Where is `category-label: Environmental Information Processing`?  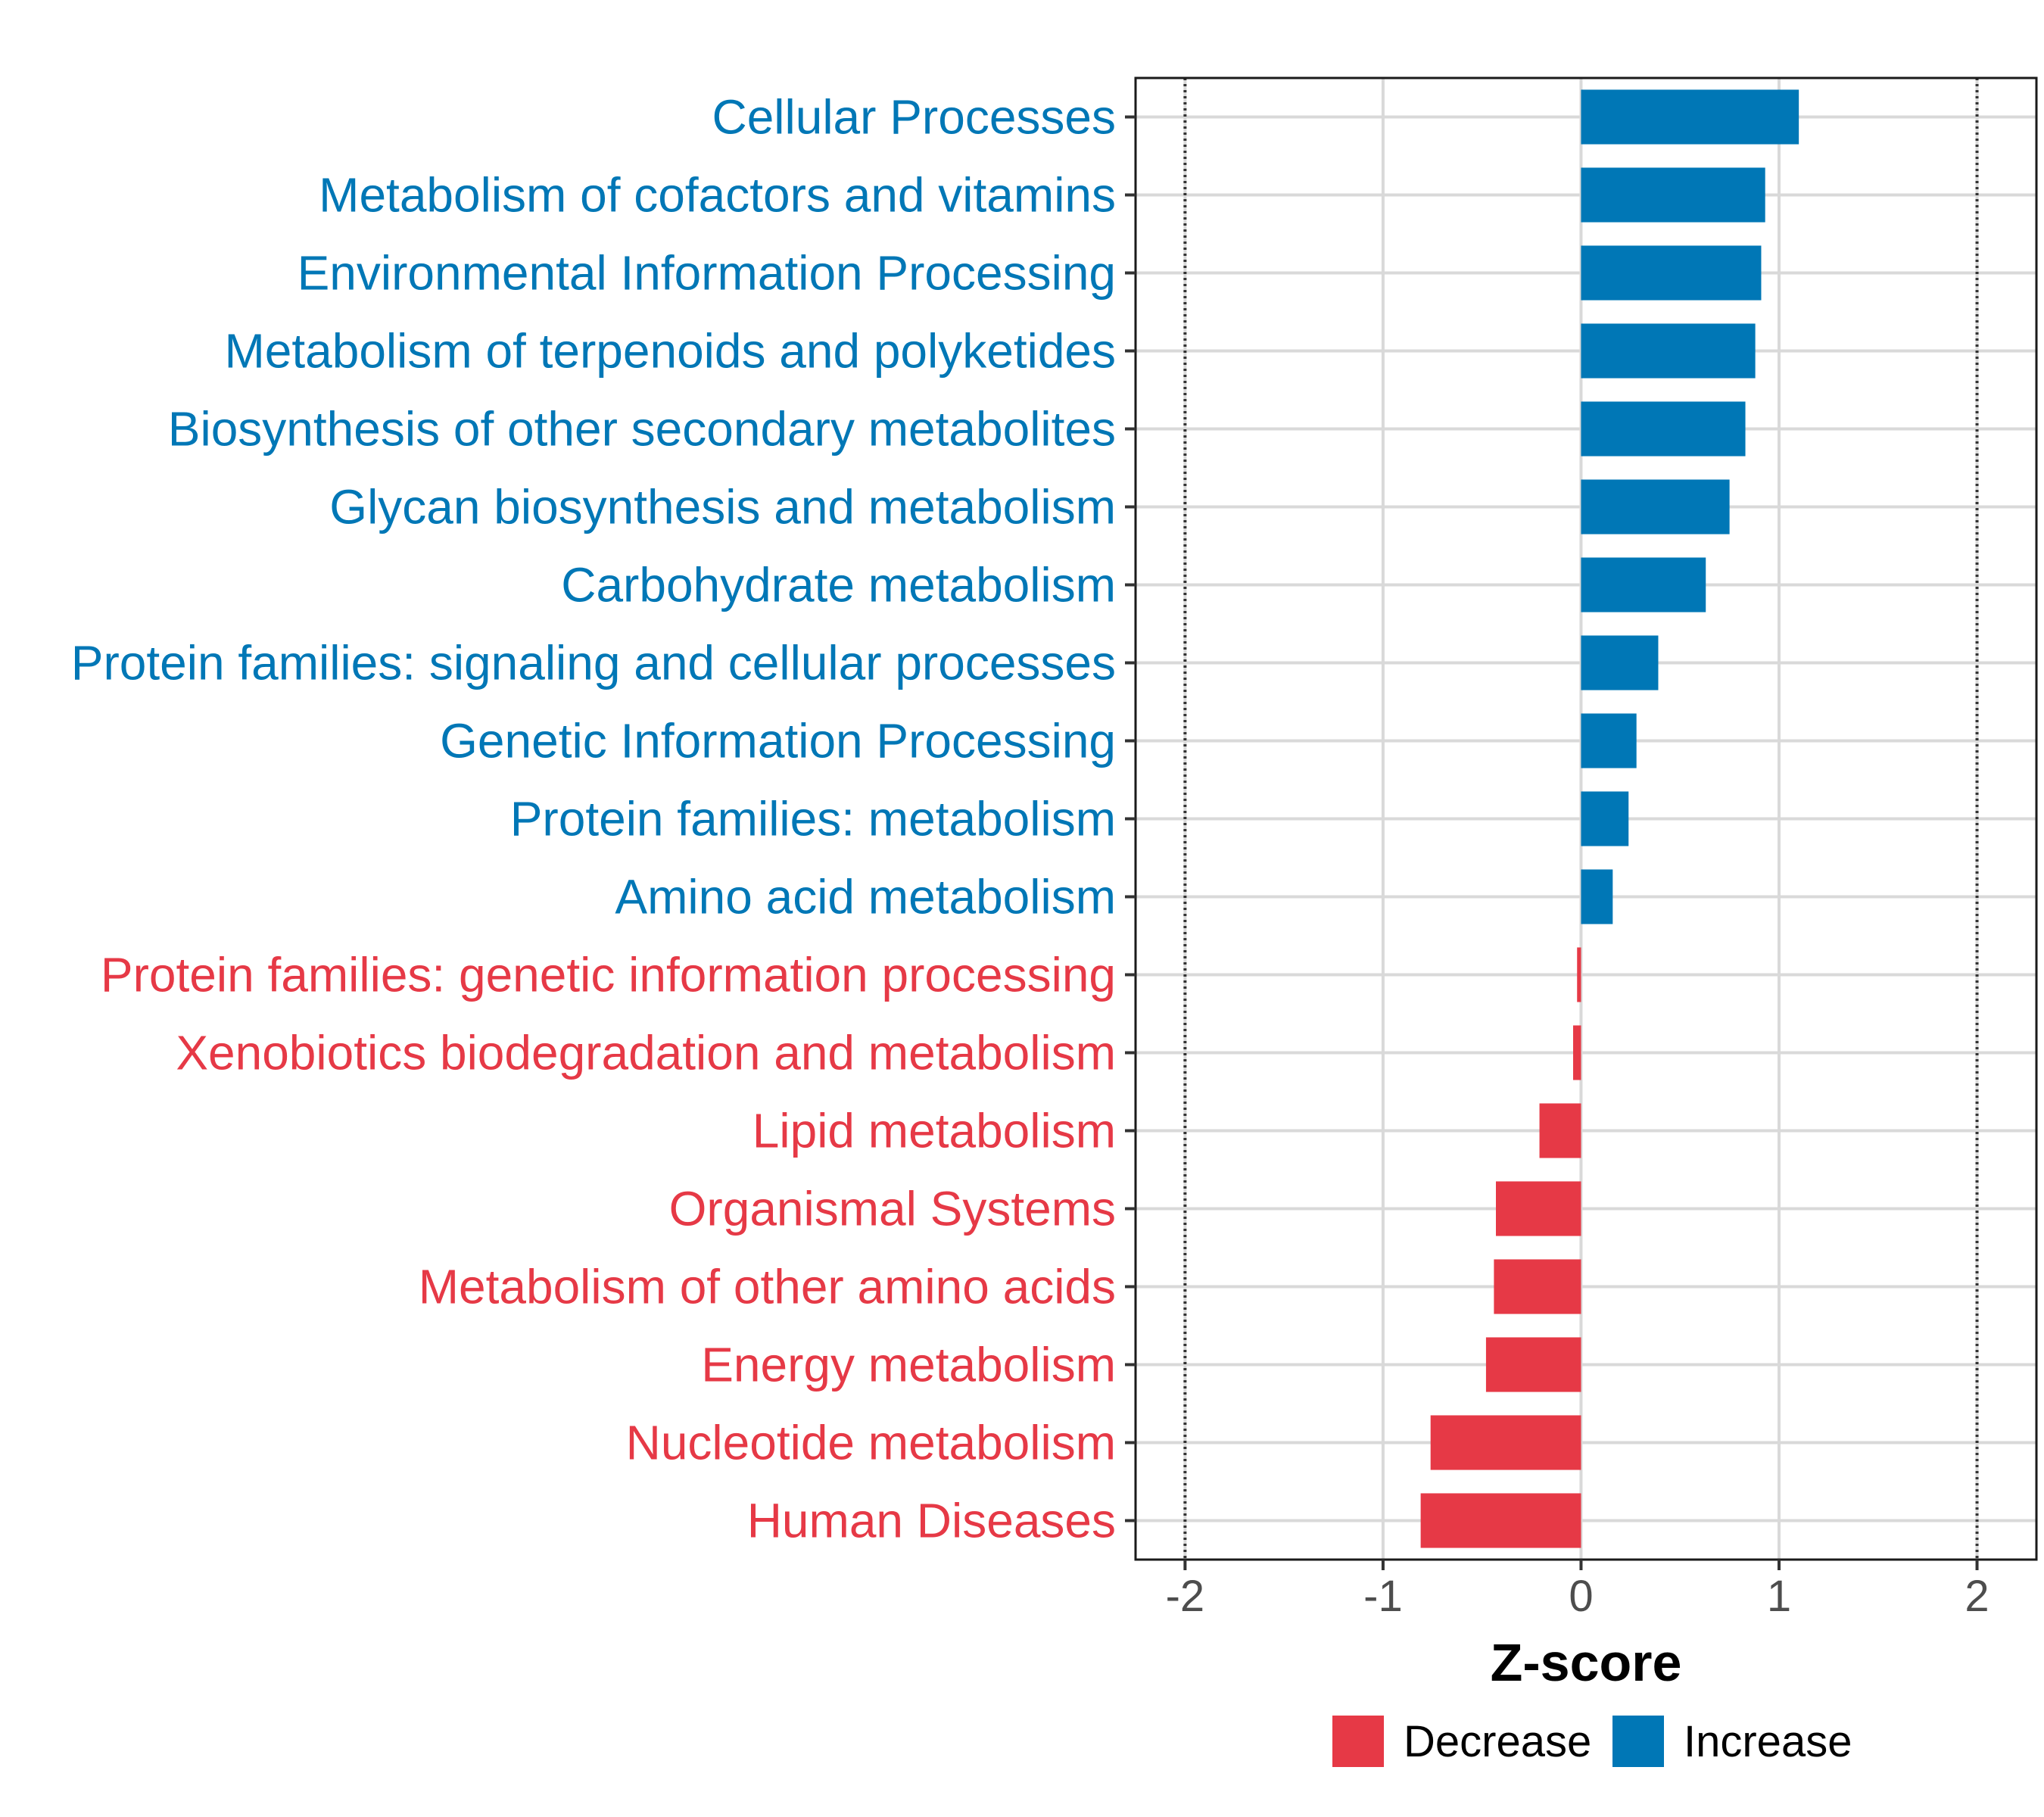 category-label: Environmental Information Processing is located at coordinates (707, 273).